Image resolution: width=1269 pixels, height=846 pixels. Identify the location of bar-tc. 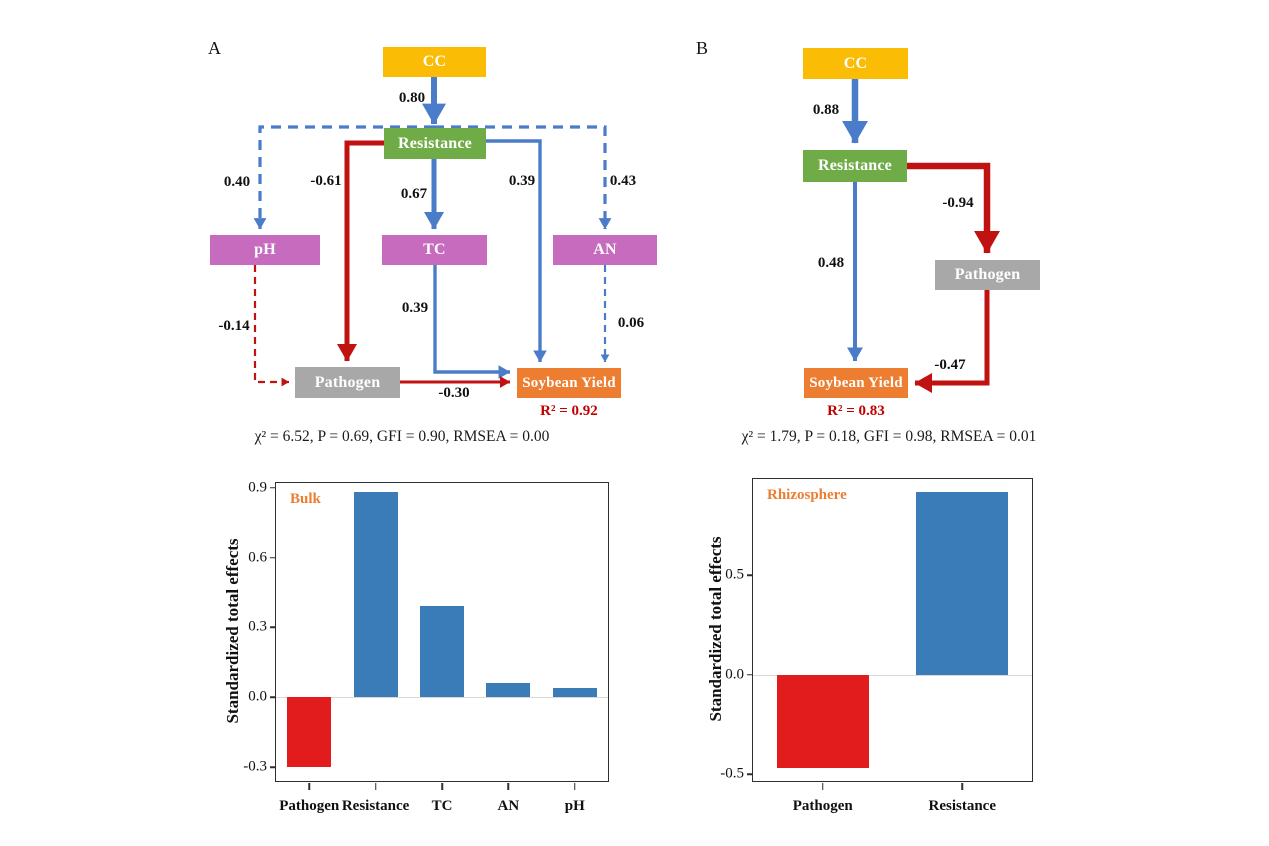
(442, 652).